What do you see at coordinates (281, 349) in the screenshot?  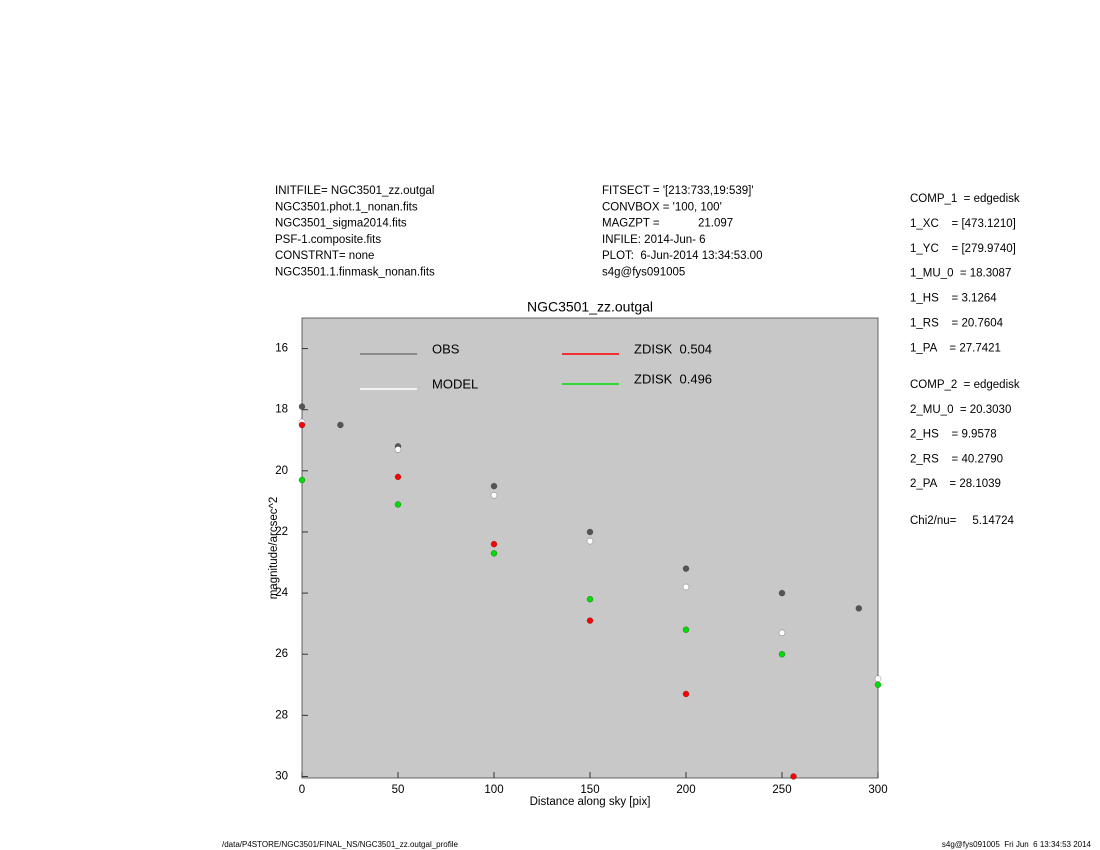 I see `y-tick-label: 16` at bounding box center [281, 349].